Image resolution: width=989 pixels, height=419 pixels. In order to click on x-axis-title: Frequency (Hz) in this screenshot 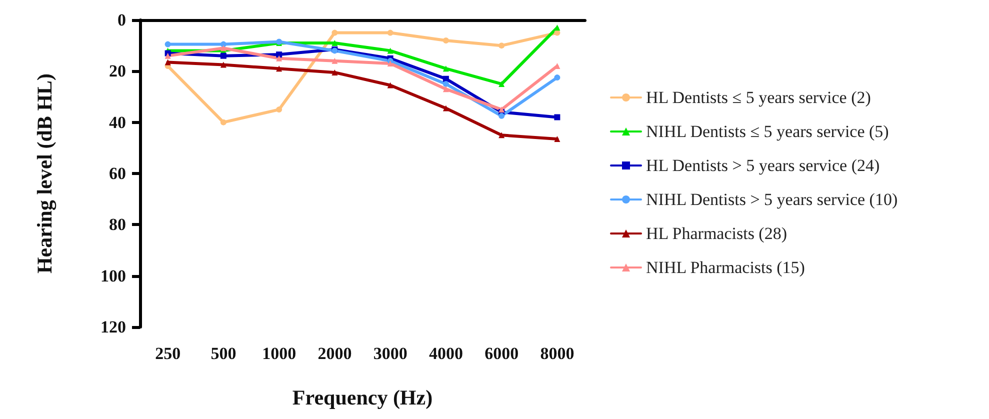, I will do `click(362, 398)`.